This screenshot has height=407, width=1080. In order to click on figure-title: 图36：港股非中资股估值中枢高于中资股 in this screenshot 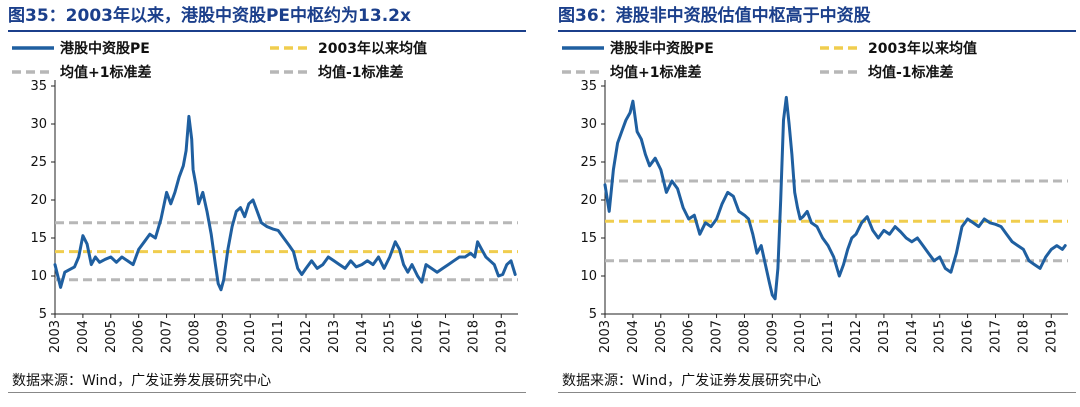, I will do `click(714, 16)`.